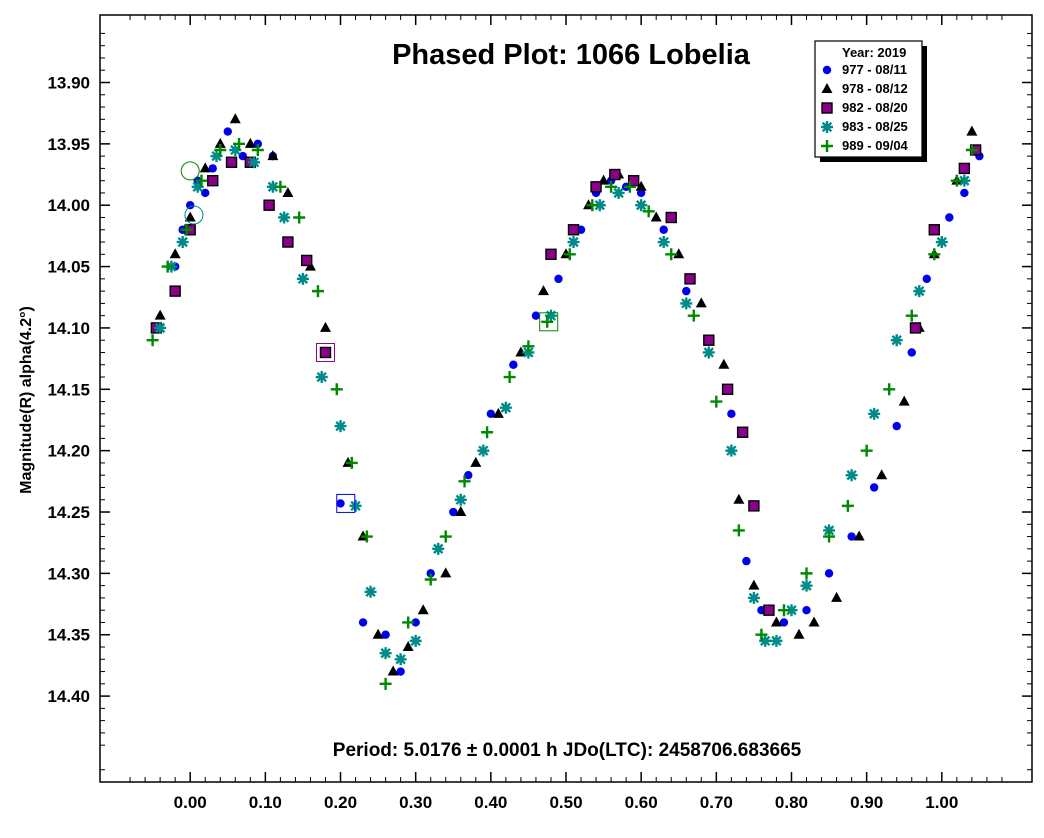 This screenshot has width=1044, height=838. I want to click on legend-title: Year: 2019, so click(874, 52).